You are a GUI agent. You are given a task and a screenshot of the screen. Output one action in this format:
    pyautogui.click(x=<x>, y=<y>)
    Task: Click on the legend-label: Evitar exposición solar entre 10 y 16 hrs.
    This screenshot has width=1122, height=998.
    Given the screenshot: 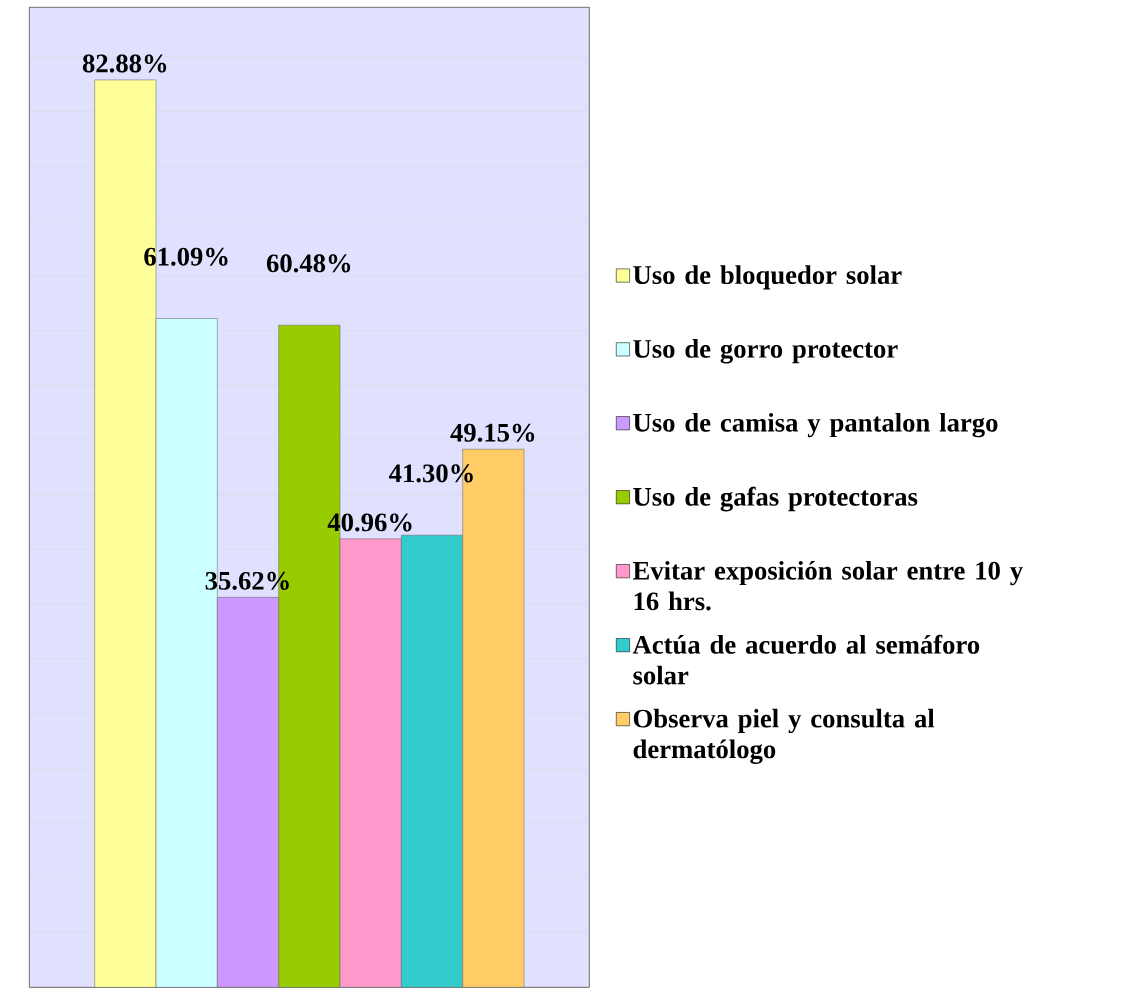 What is the action you would take?
    pyautogui.click(x=827, y=585)
    